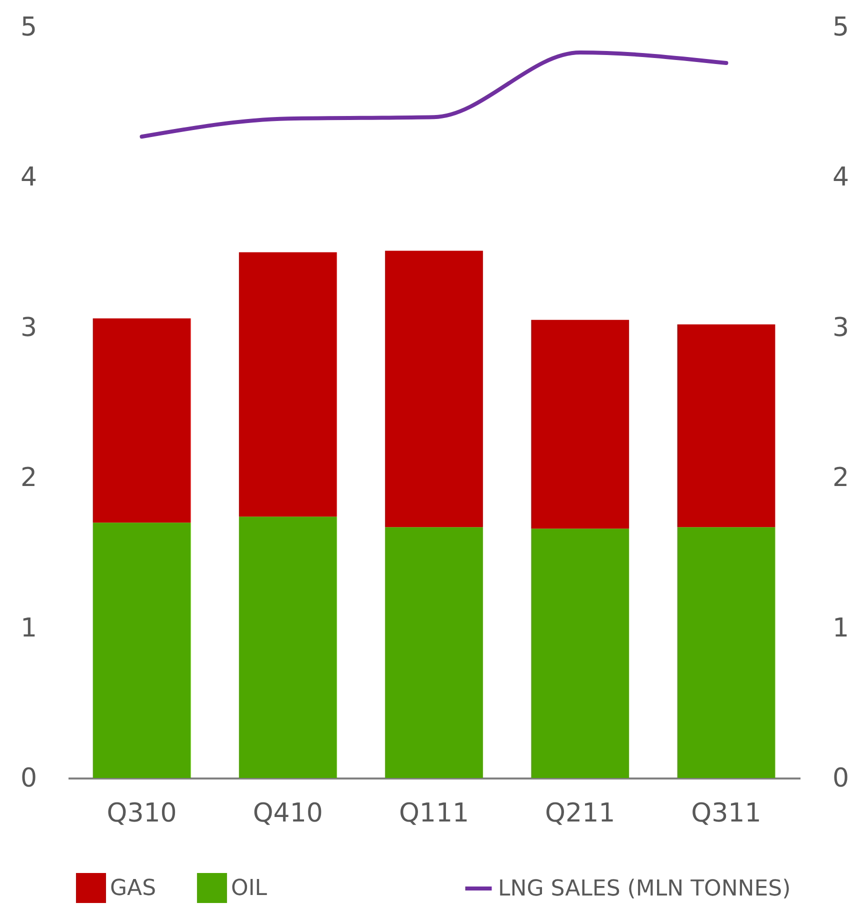  I want to click on legend-label: OIL, so click(249, 888).